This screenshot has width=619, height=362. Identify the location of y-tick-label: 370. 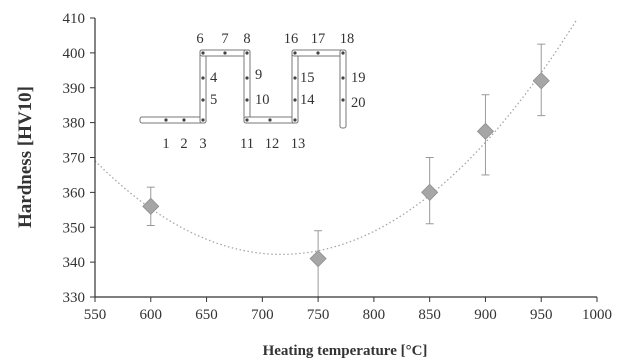
(74, 159).